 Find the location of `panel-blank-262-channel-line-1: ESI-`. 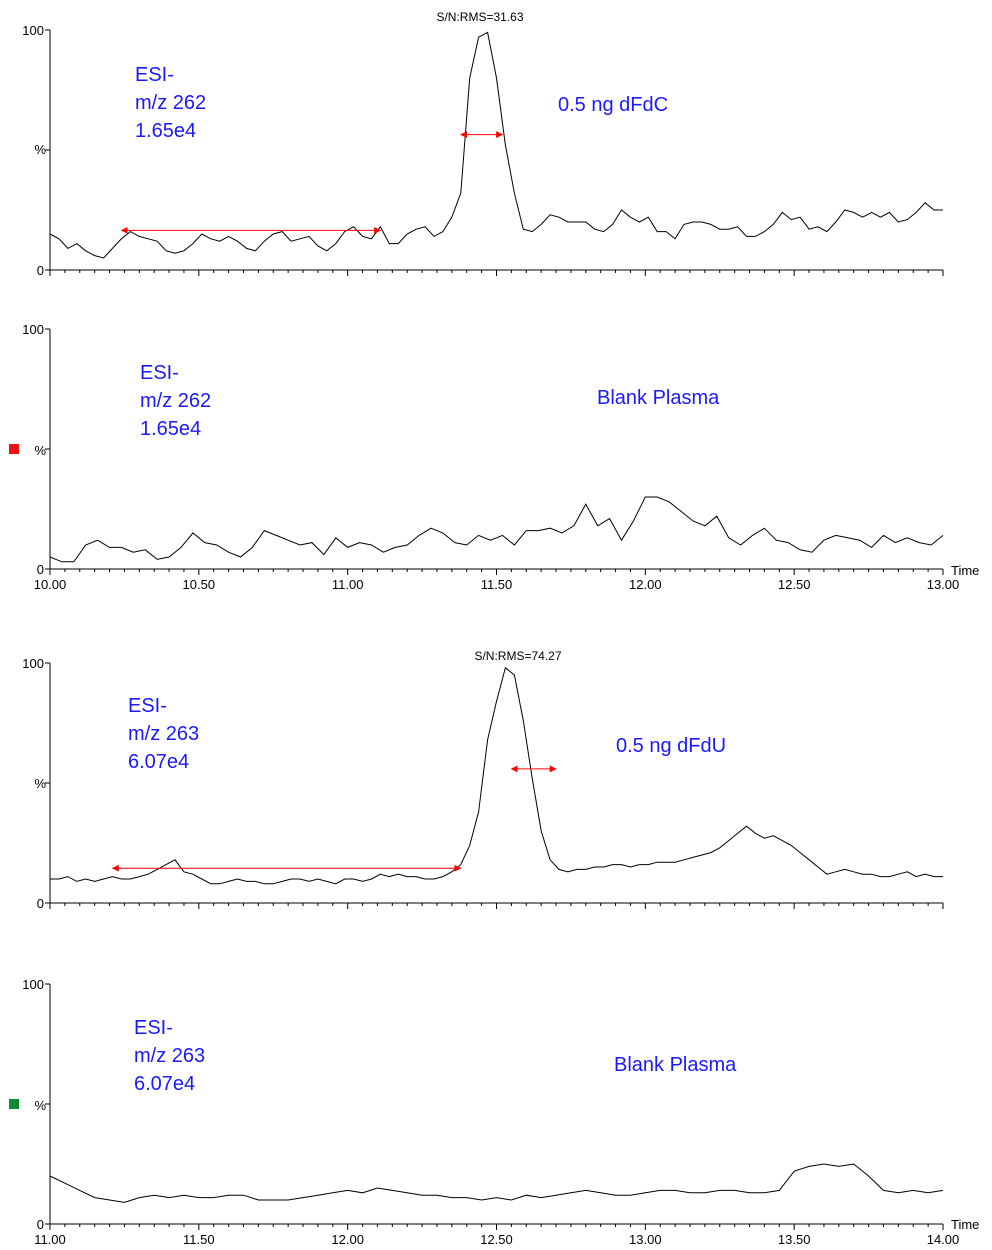

panel-blank-262-channel-line-1: ESI- is located at coordinates (159, 373).